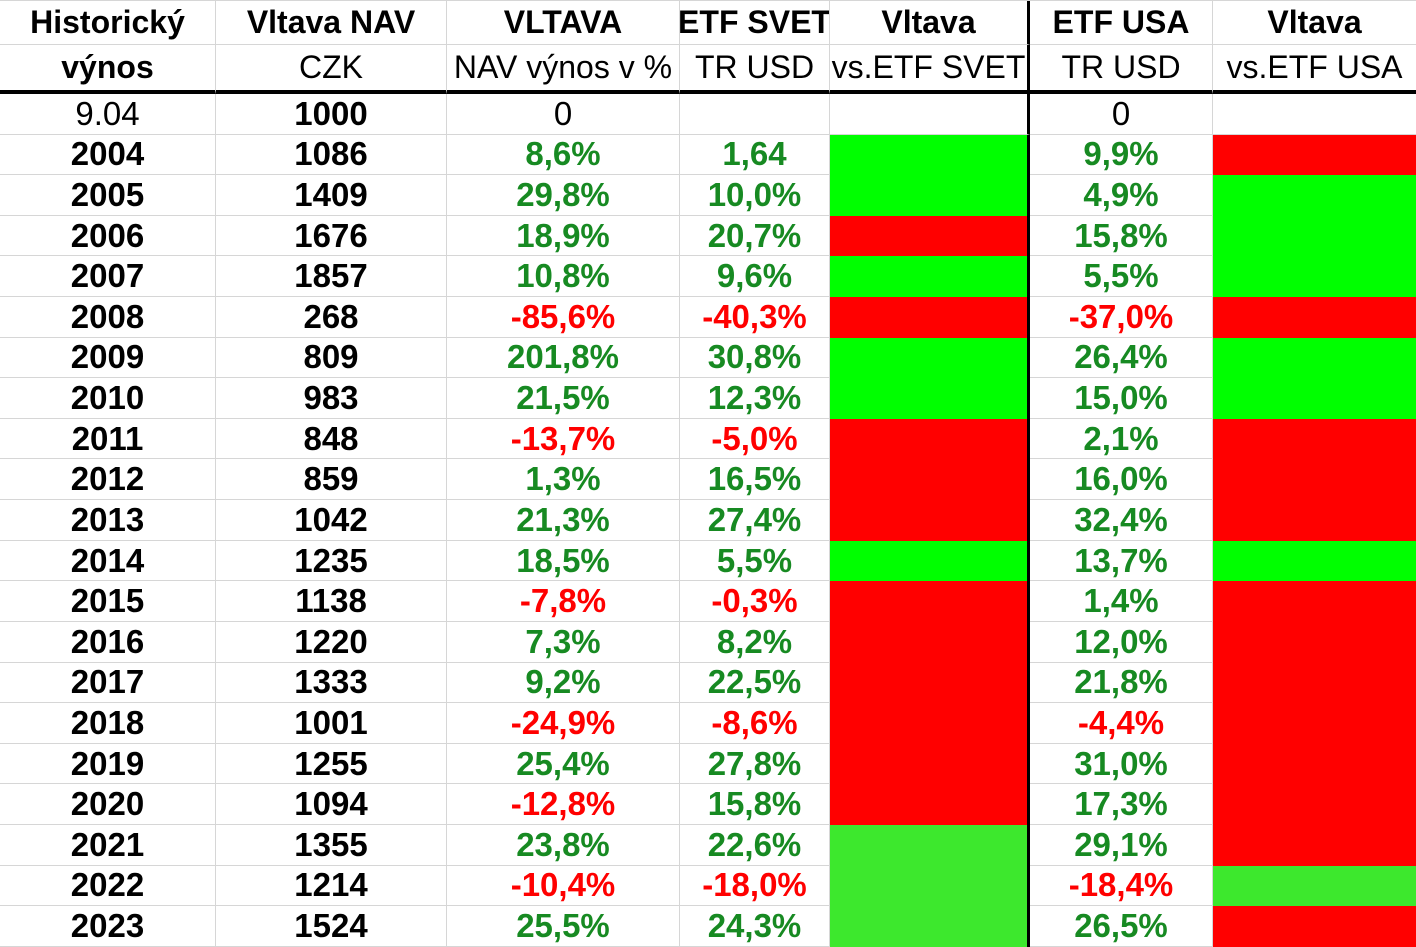 The height and width of the screenshot is (947, 1416). What do you see at coordinates (563, 398) in the screenshot?
I see `vltava-nav-return-cell: 21,5%` at bounding box center [563, 398].